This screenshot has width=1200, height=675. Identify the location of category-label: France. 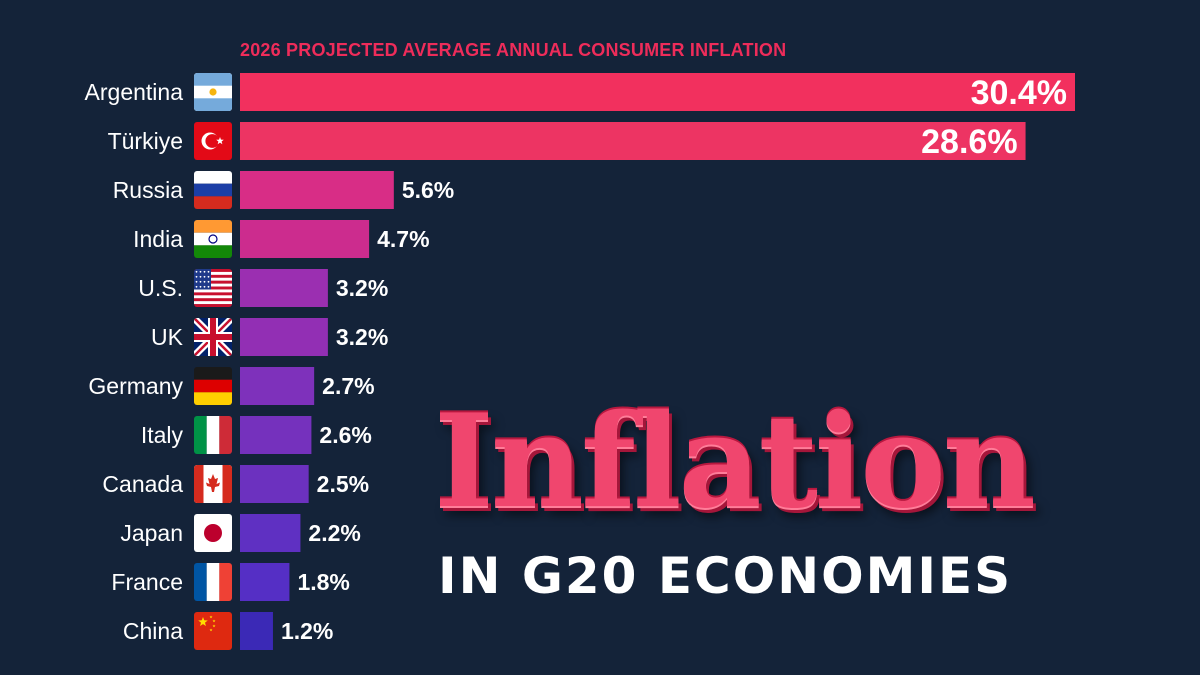
(147, 582).